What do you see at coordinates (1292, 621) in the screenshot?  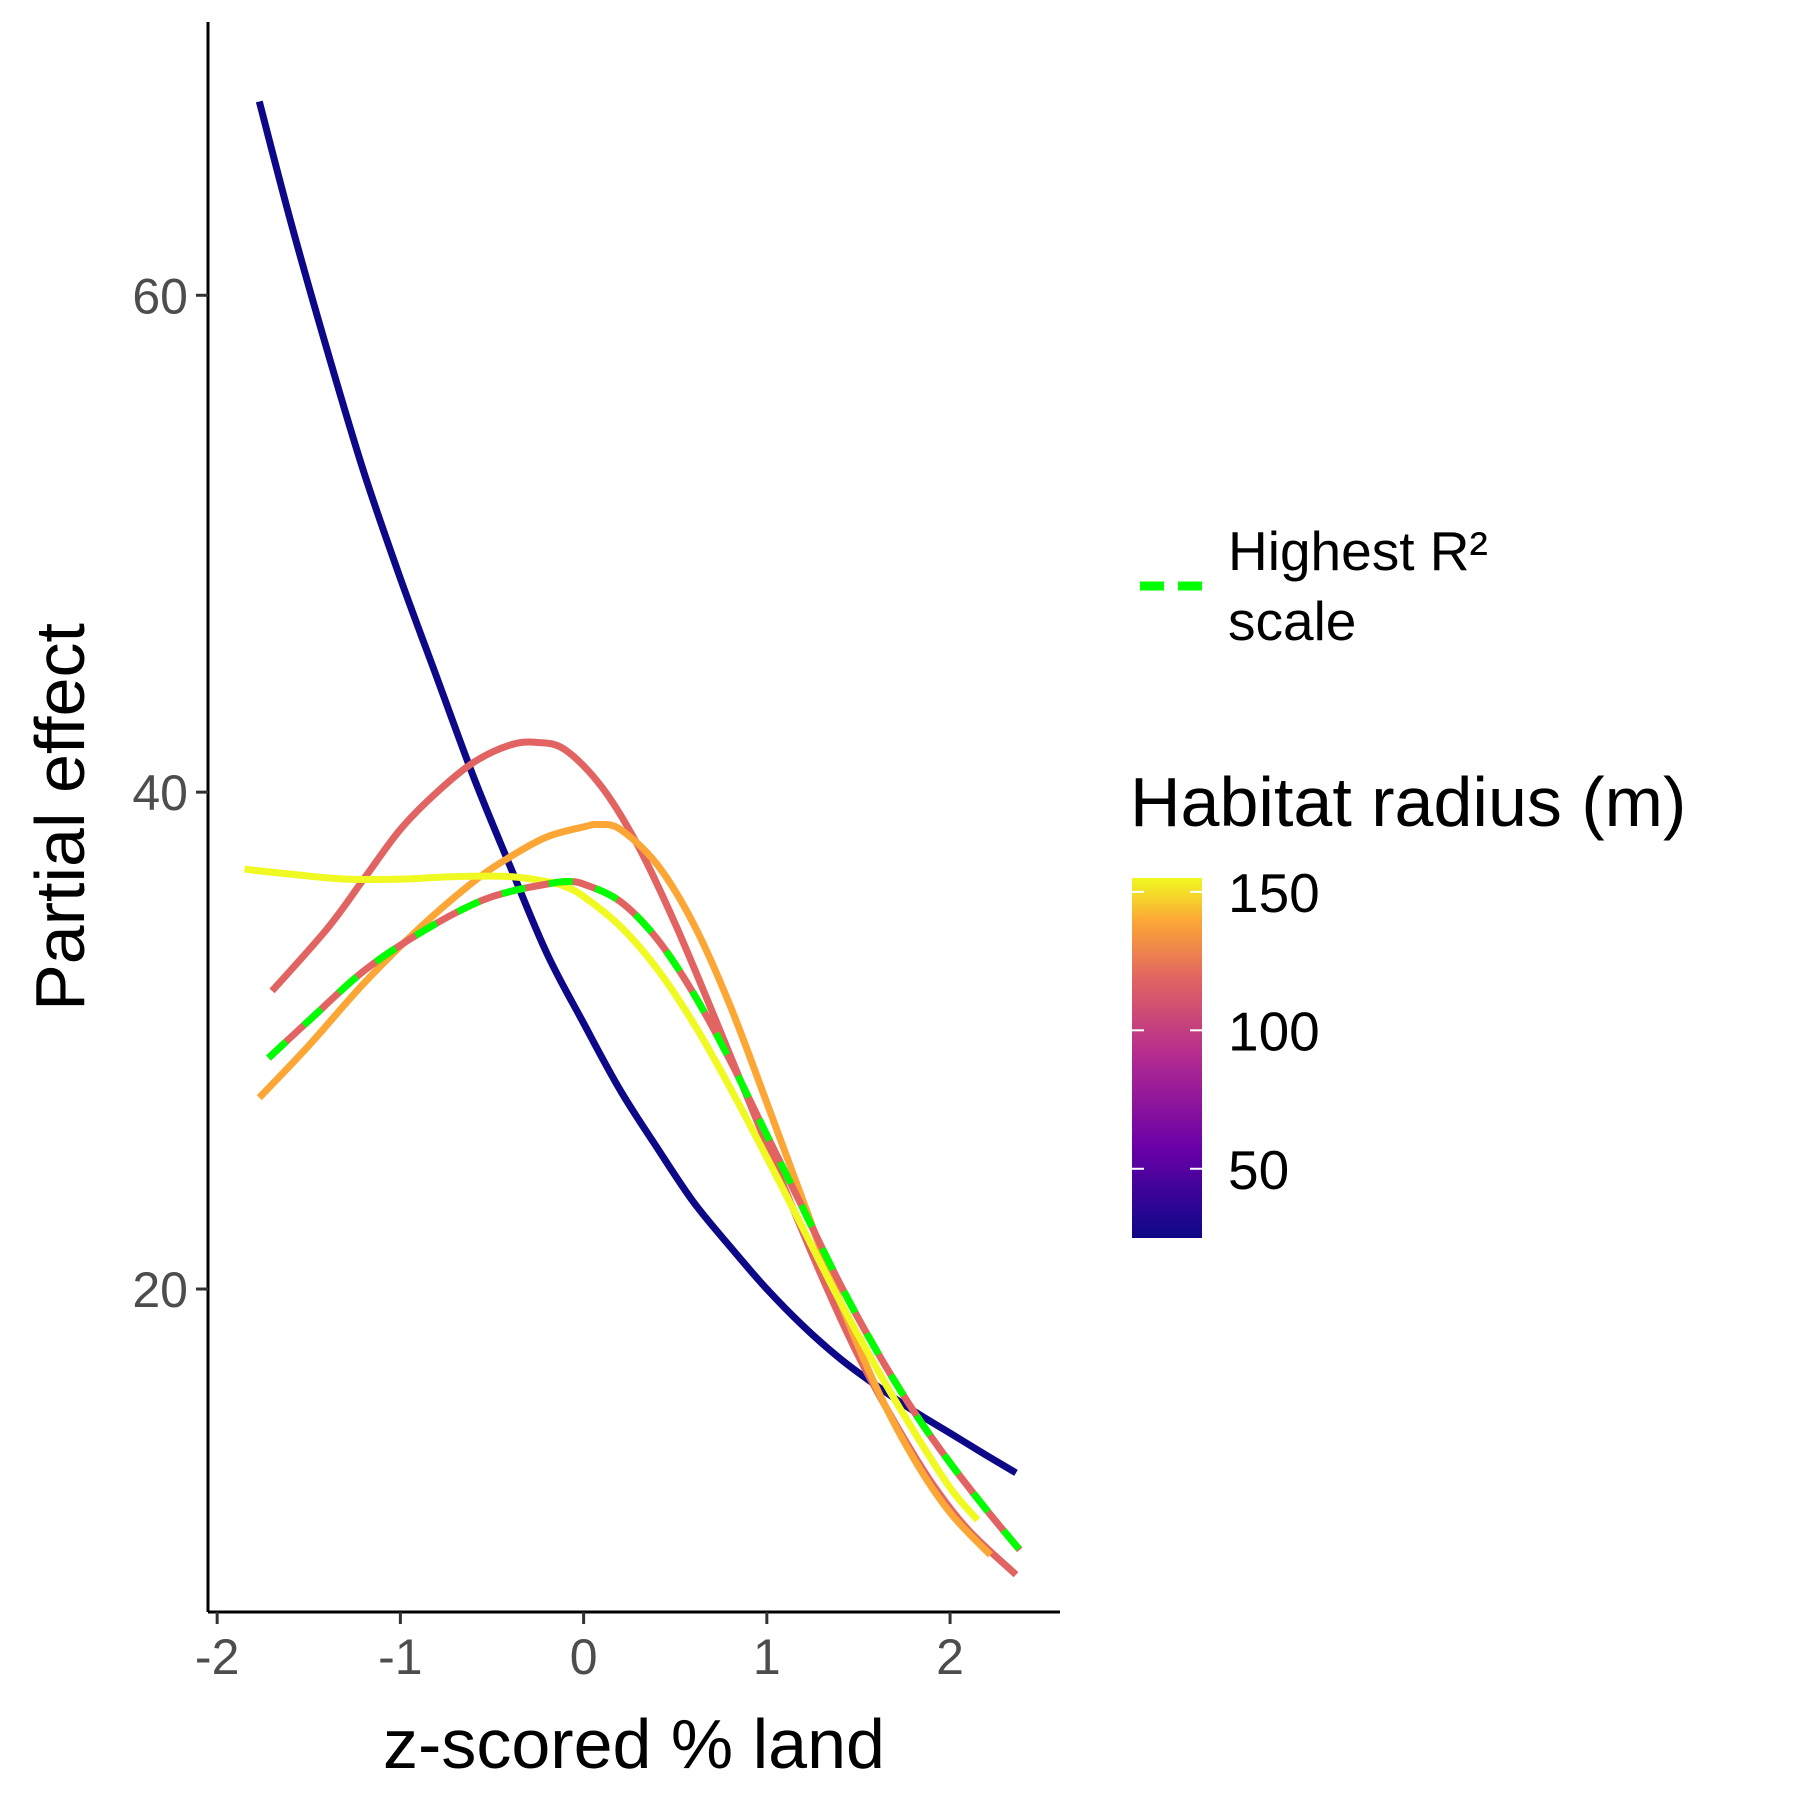 I see `legend-line-label-line2: scale` at bounding box center [1292, 621].